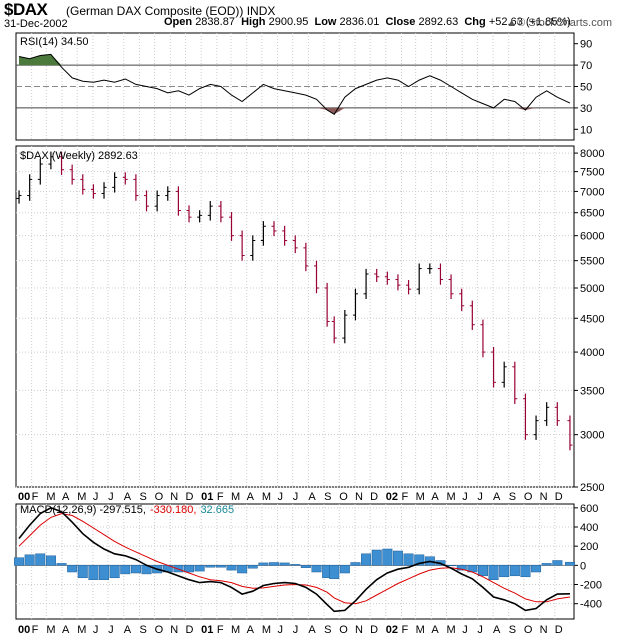  I want to click on macd-legend-part: 32.665, so click(217, 510).